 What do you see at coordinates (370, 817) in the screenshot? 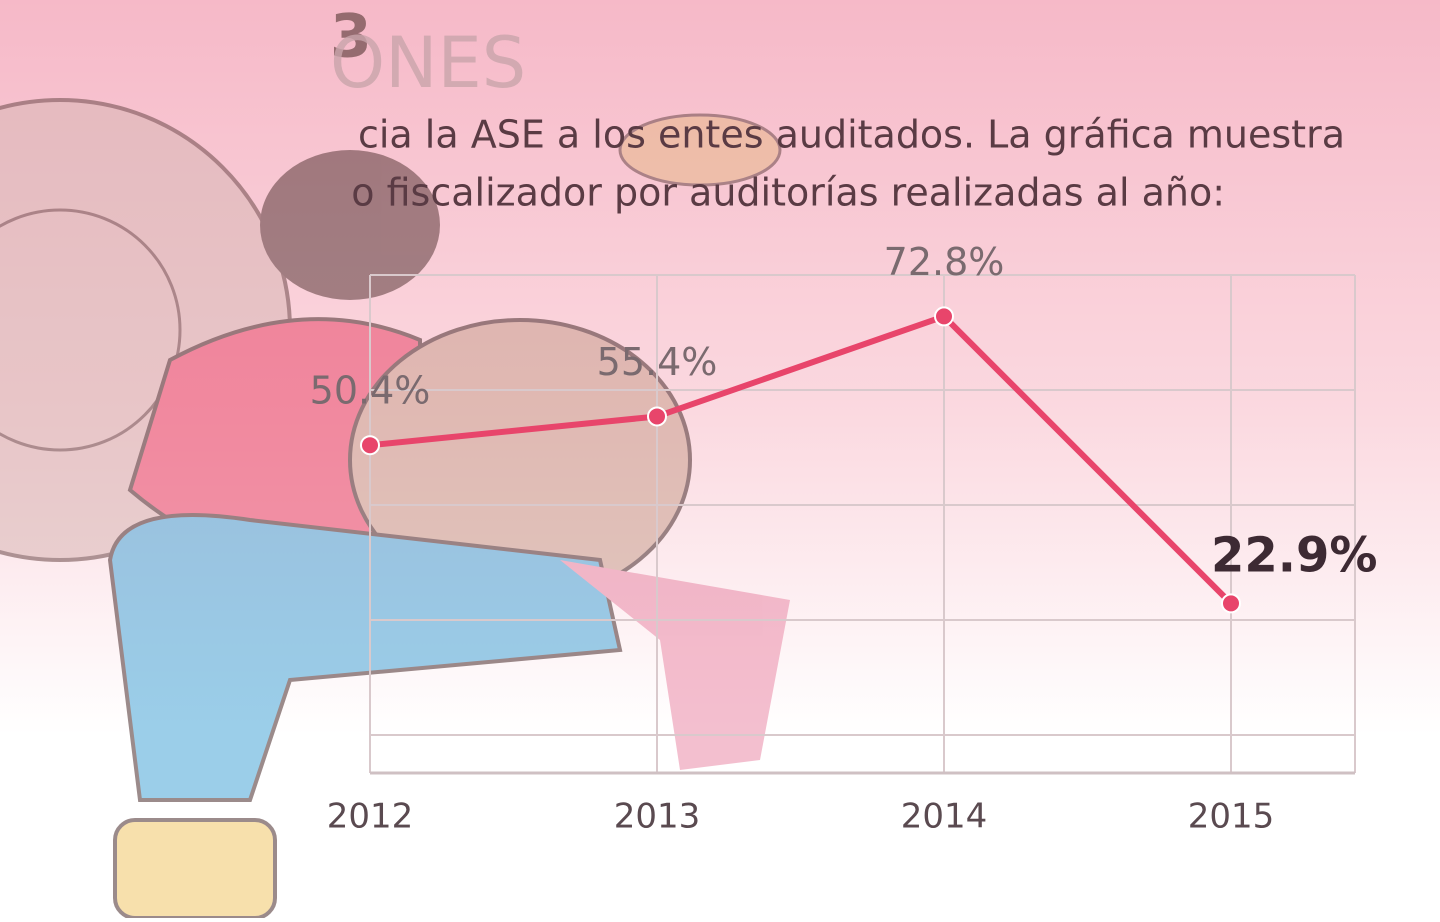
I see `x-tick-label: 2012` at bounding box center [370, 817].